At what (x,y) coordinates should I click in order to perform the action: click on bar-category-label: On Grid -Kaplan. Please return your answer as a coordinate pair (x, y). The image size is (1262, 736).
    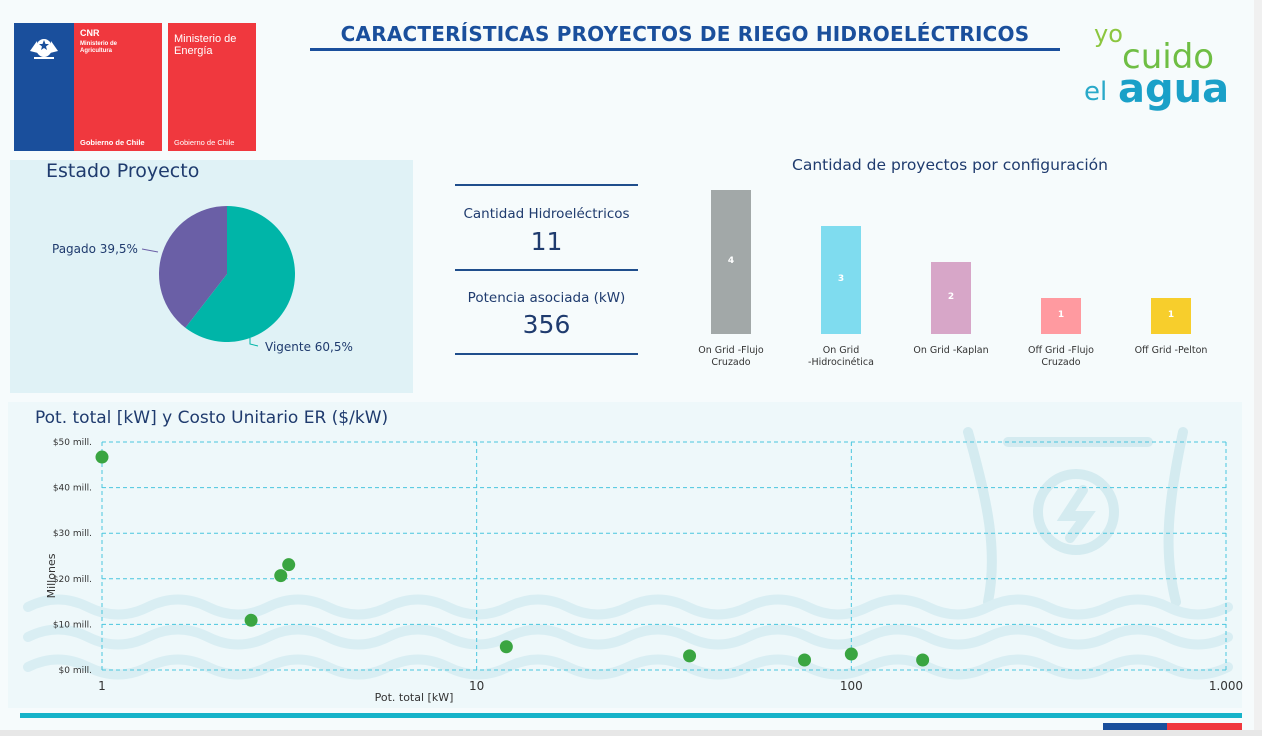
    Looking at the image, I should click on (951, 350).